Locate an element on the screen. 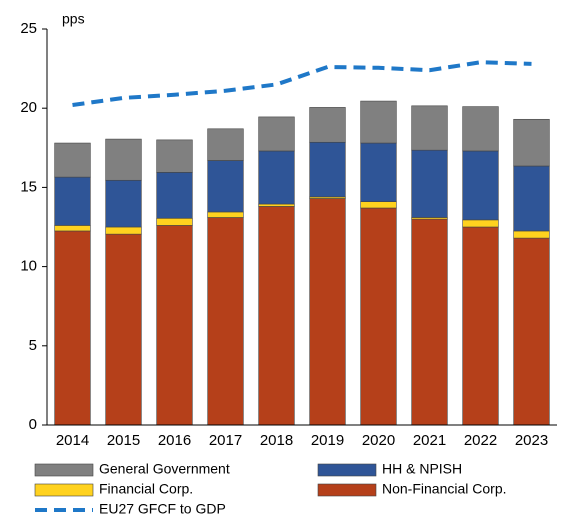  x-tick-label: 2021 is located at coordinates (429, 440).